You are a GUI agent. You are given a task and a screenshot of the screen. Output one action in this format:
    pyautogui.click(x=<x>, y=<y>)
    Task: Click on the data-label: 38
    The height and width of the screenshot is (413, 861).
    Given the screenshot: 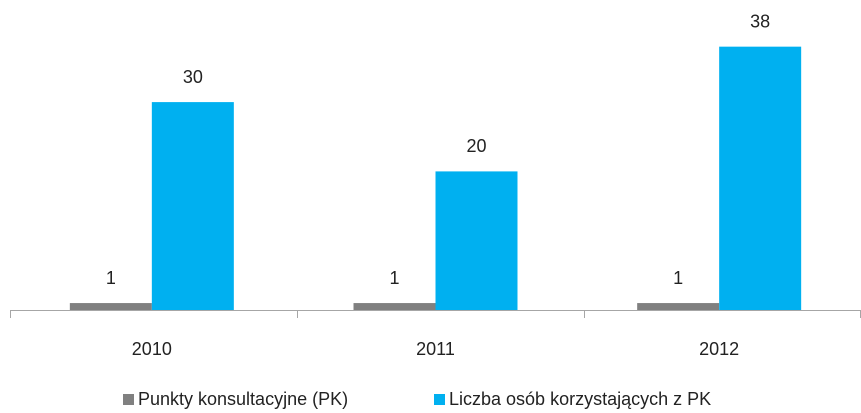 What is the action you would take?
    pyautogui.click(x=760, y=21)
    